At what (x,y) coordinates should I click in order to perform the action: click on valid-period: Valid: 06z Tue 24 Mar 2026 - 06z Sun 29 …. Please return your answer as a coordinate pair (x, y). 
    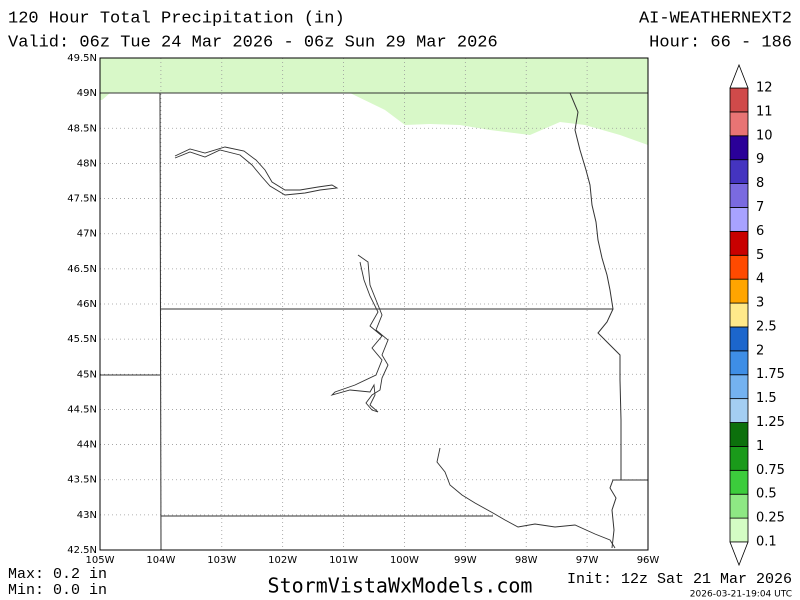
    Looking at the image, I should click on (253, 42).